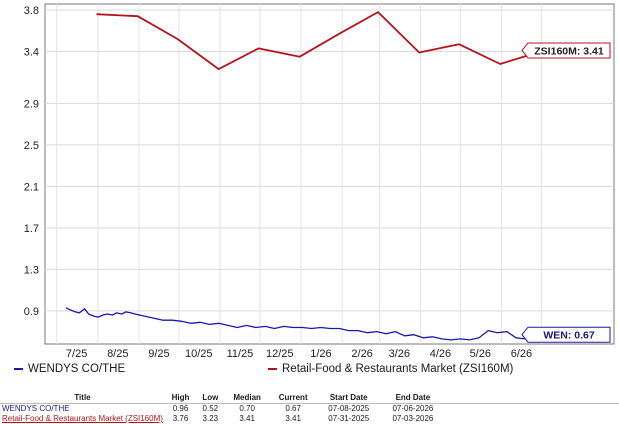 Image resolution: width=619 pixels, height=424 pixels. What do you see at coordinates (532, 398) in the screenshot?
I see `header-spacer` at bounding box center [532, 398].